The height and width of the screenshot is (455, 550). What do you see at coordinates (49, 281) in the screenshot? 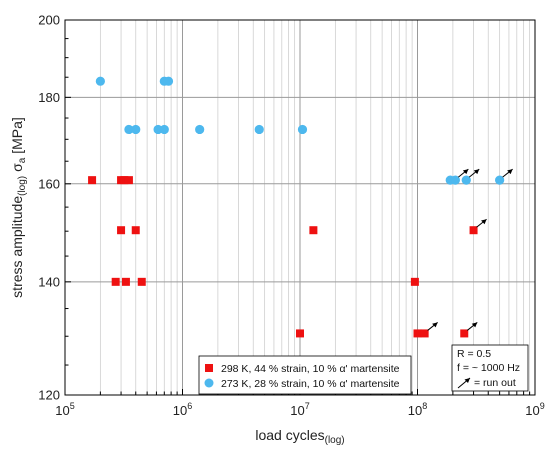
I see `y-tick-label: 140` at bounding box center [49, 281].